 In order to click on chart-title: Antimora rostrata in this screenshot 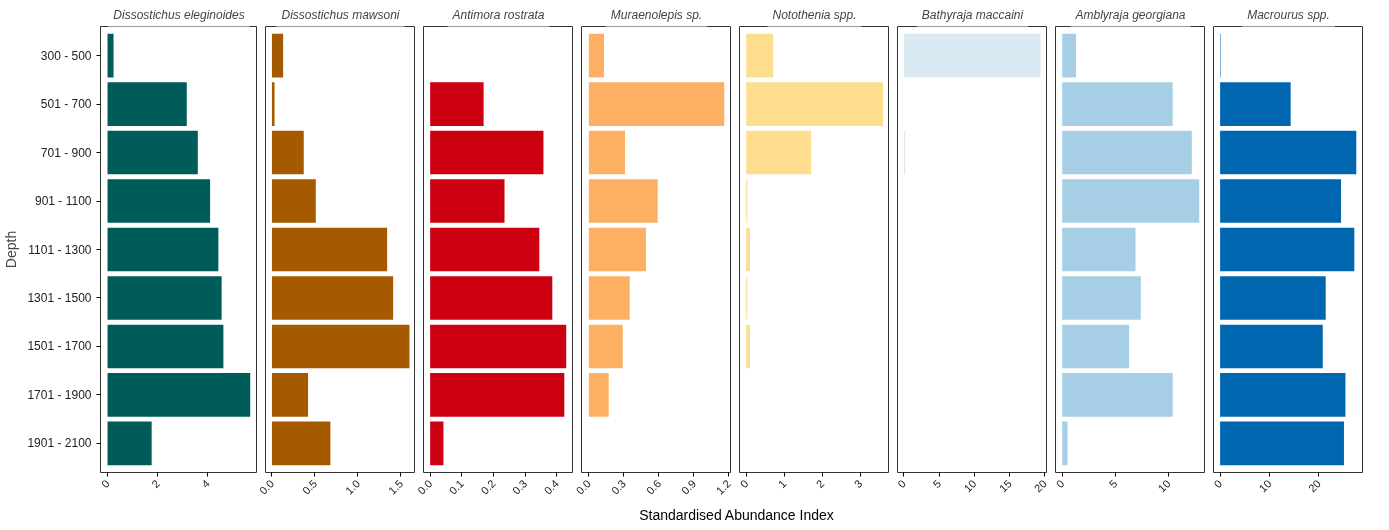, I will do `click(498, 14)`.